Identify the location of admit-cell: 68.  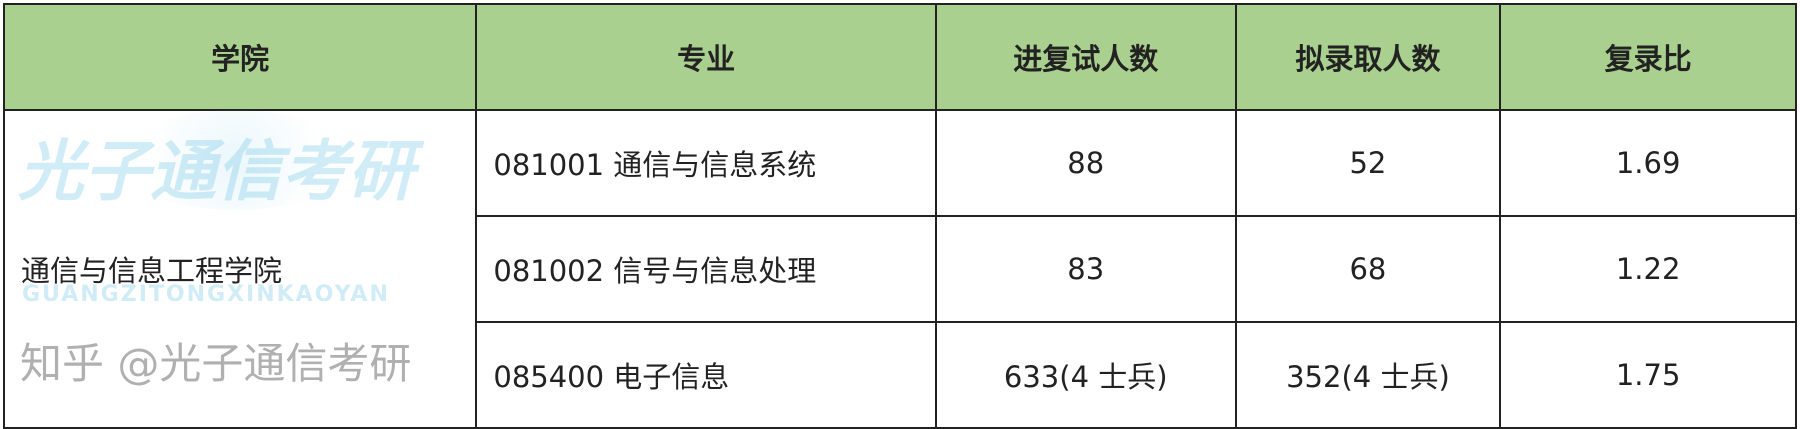
(1368, 269).